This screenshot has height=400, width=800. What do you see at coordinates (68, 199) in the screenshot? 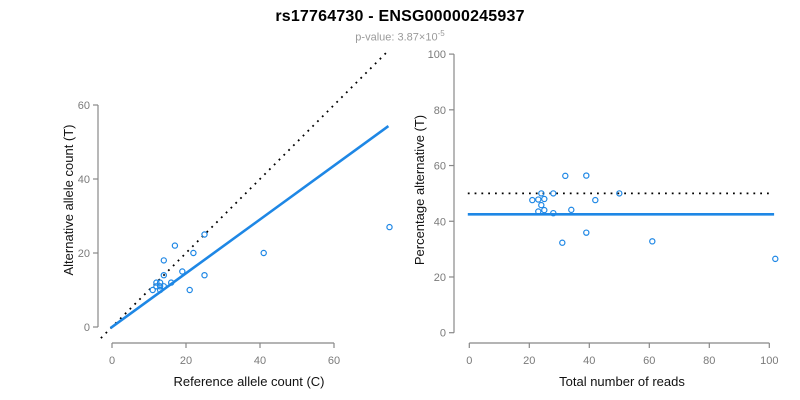
I see `y-axis-title: Alternative allele count (T)` at bounding box center [68, 199].